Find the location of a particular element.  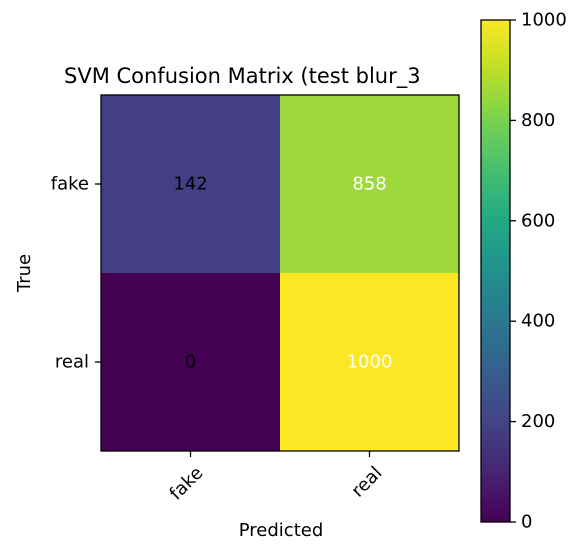

x-axis-label: Predicted is located at coordinates (281, 530).